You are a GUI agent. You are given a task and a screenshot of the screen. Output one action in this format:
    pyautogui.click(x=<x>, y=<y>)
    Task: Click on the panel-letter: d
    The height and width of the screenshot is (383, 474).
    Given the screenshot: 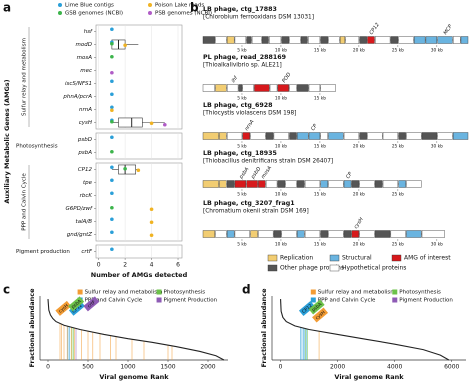 What is the action you would take?
    pyautogui.click(x=246, y=290)
    